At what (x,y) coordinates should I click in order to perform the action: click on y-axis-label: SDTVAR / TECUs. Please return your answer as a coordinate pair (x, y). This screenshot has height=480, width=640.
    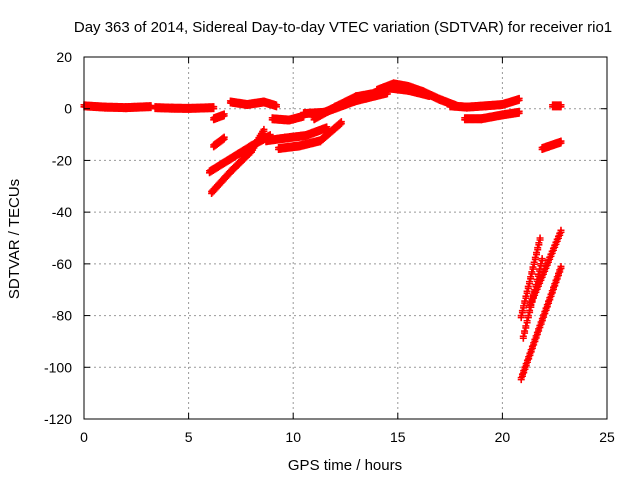
    Looking at the image, I should click on (14, 239).